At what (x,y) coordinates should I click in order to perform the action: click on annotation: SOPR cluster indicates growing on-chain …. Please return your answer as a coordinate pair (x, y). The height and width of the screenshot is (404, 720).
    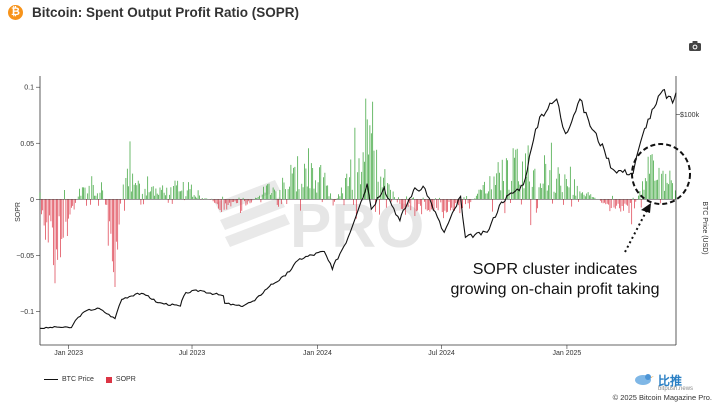
    Looking at the image, I should click on (570, 220).